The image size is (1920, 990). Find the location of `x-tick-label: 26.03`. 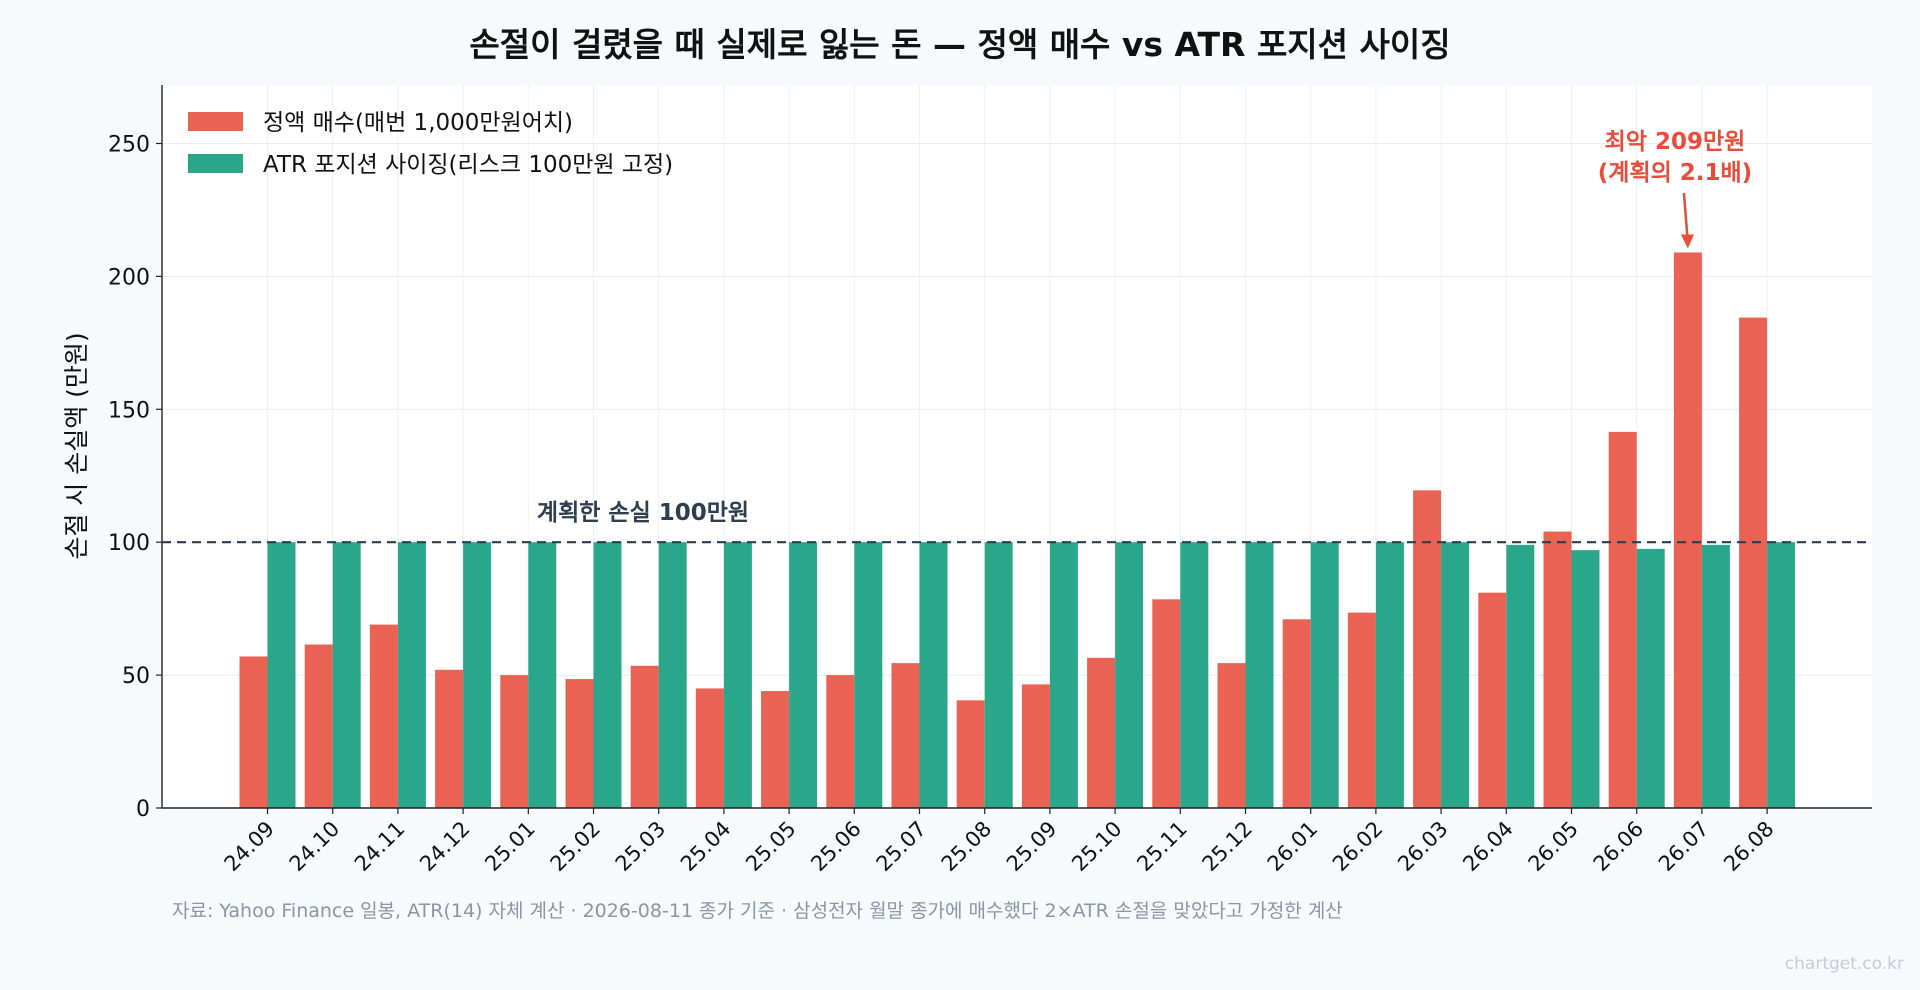

x-tick-label: 26.03 is located at coordinates (1422, 846).